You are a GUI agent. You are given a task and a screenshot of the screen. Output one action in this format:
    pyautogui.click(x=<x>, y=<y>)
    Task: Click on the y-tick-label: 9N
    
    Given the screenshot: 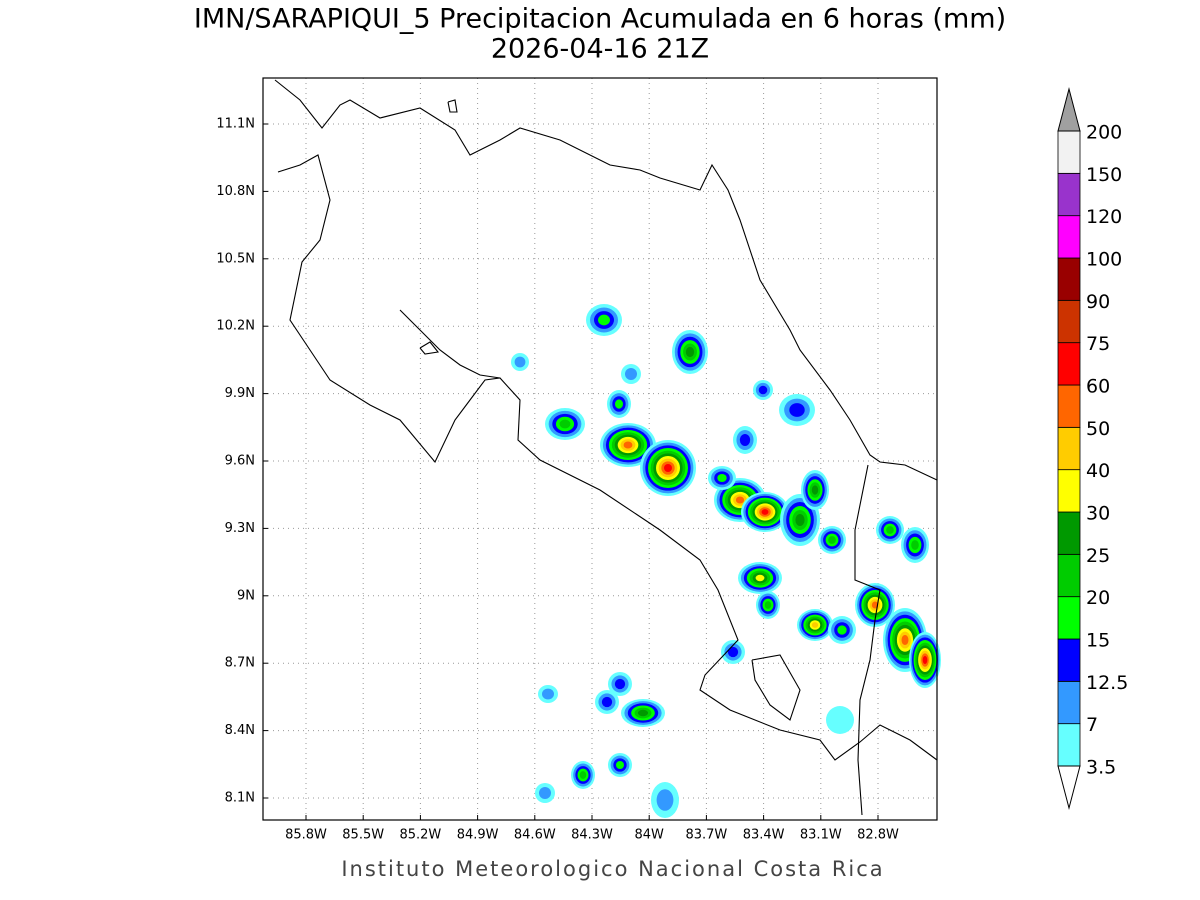 What is the action you would take?
    pyautogui.click(x=246, y=595)
    